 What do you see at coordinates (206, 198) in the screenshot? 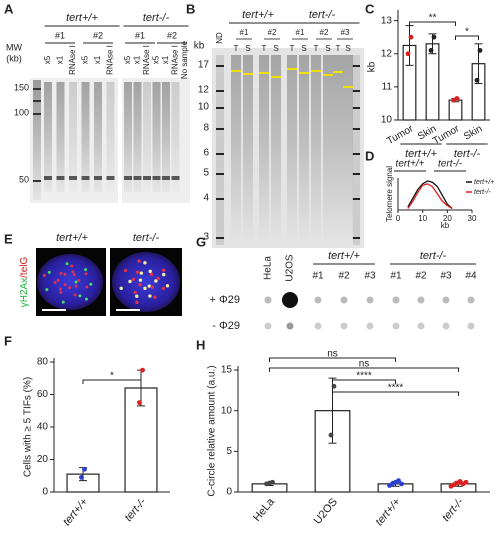
I see `marker-label: 4` at bounding box center [206, 198].